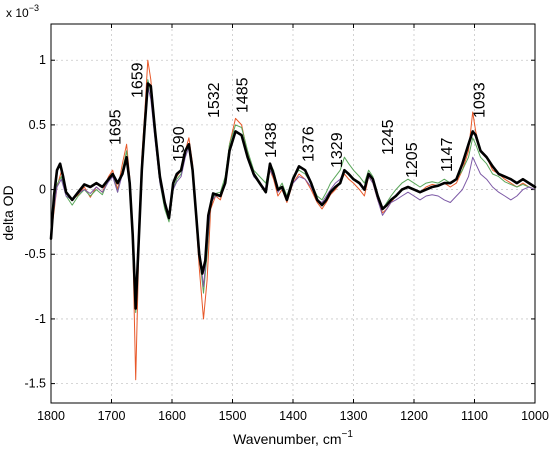 This screenshot has height=452, width=550. What do you see at coordinates (179, 144) in the screenshot?
I see `peak-label: 1590` at bounding box center [179, 144].